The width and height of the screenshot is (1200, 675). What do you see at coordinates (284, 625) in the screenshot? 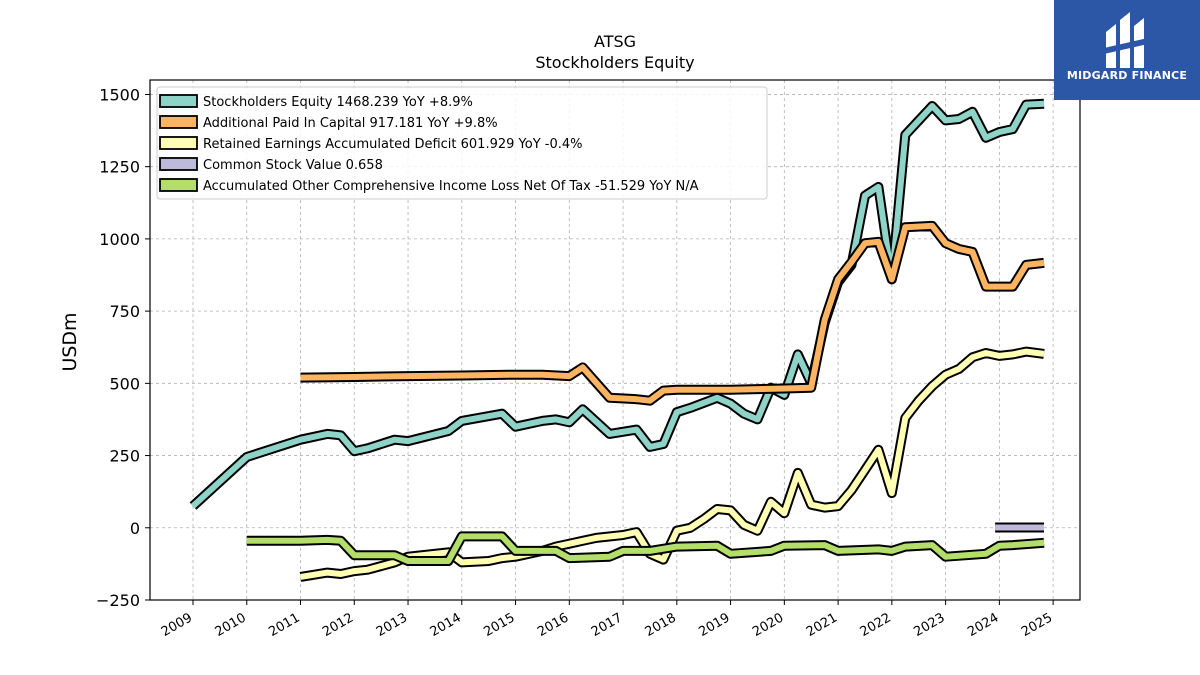
I see `x-tick-label: 2011` at bounding box center [284, 625].